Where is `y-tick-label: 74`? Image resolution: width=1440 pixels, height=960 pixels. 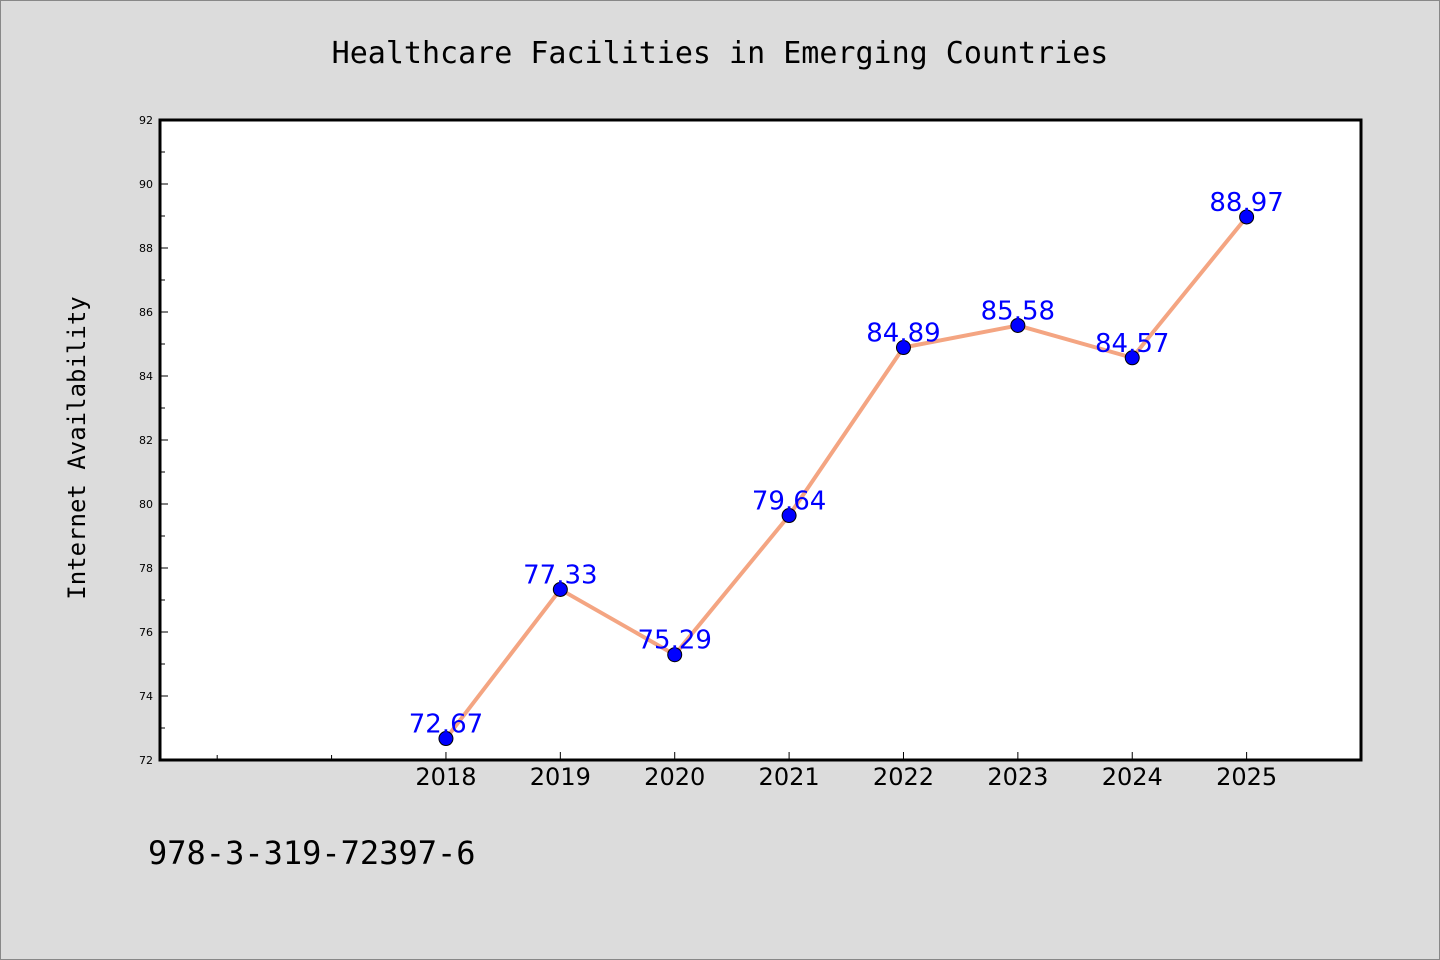 y-tick-label: 74 is located at coordinates (146, 696).